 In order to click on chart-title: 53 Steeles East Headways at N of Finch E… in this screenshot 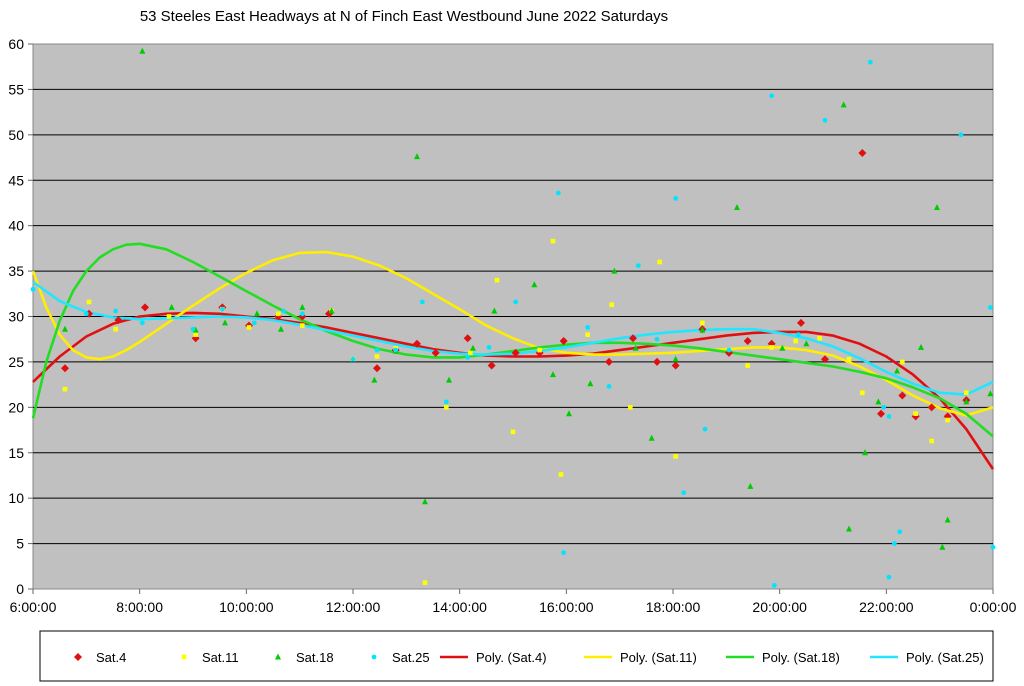, I will do `click(404, 16)`.